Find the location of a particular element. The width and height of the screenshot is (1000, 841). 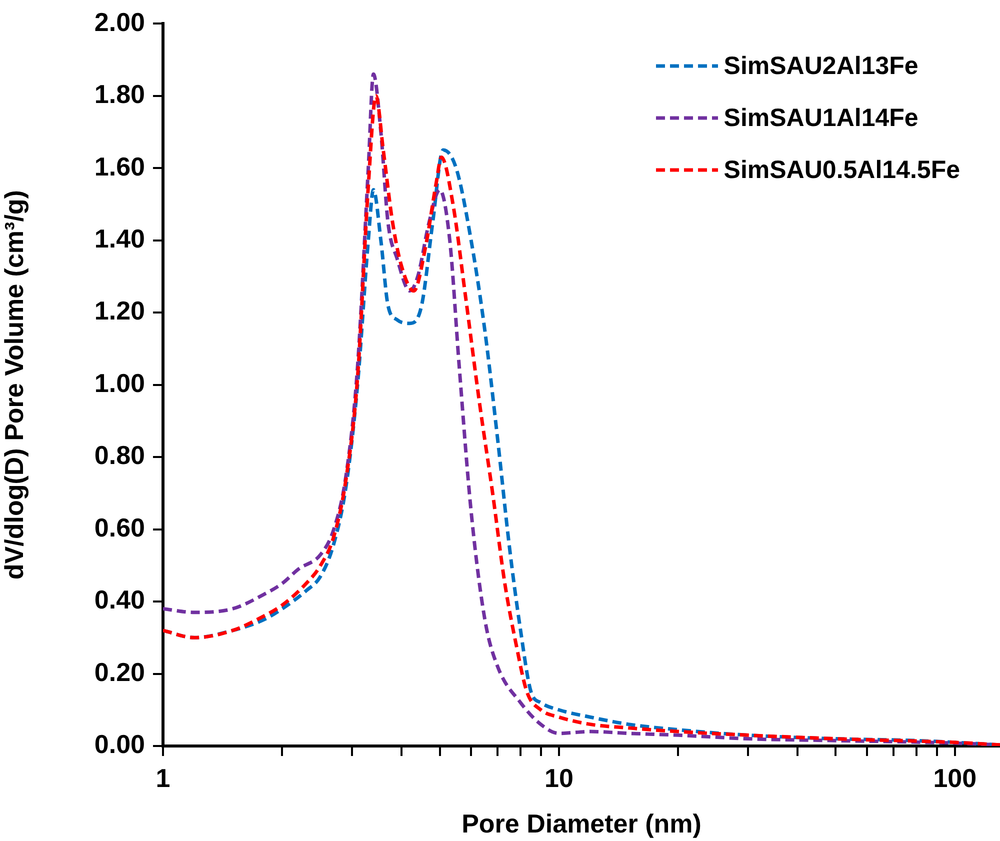

y-tick-label: 0.80 is located at coordinates (119, 455).